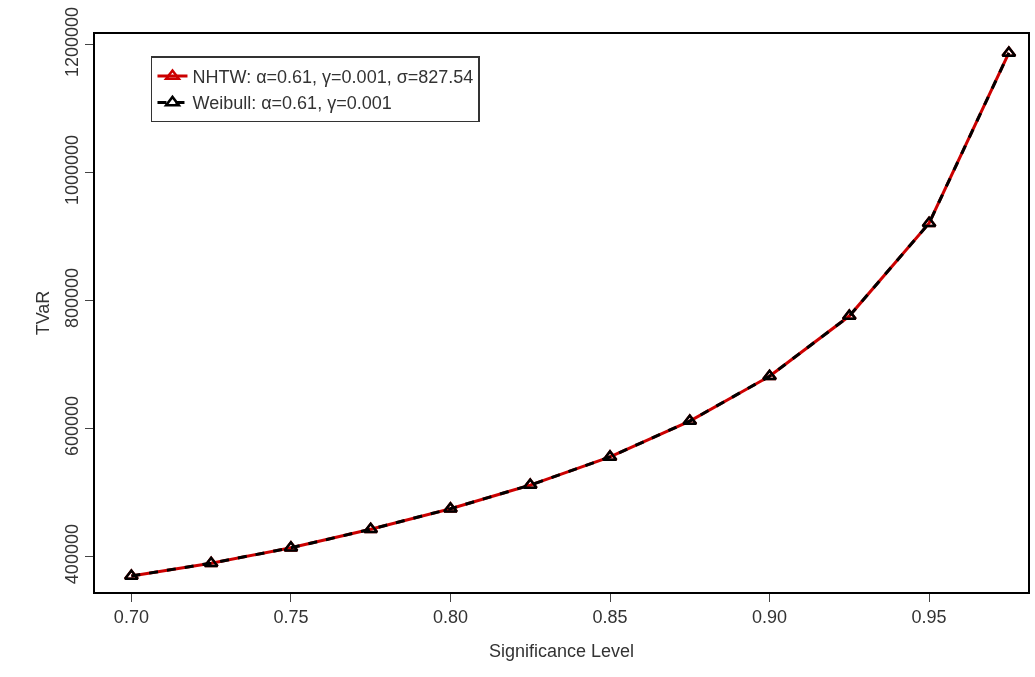  What do you see at coordinates (561, 650) in the screenshot?
I see `x-axis-title: Significance Level` at bounding box center [561, 650].